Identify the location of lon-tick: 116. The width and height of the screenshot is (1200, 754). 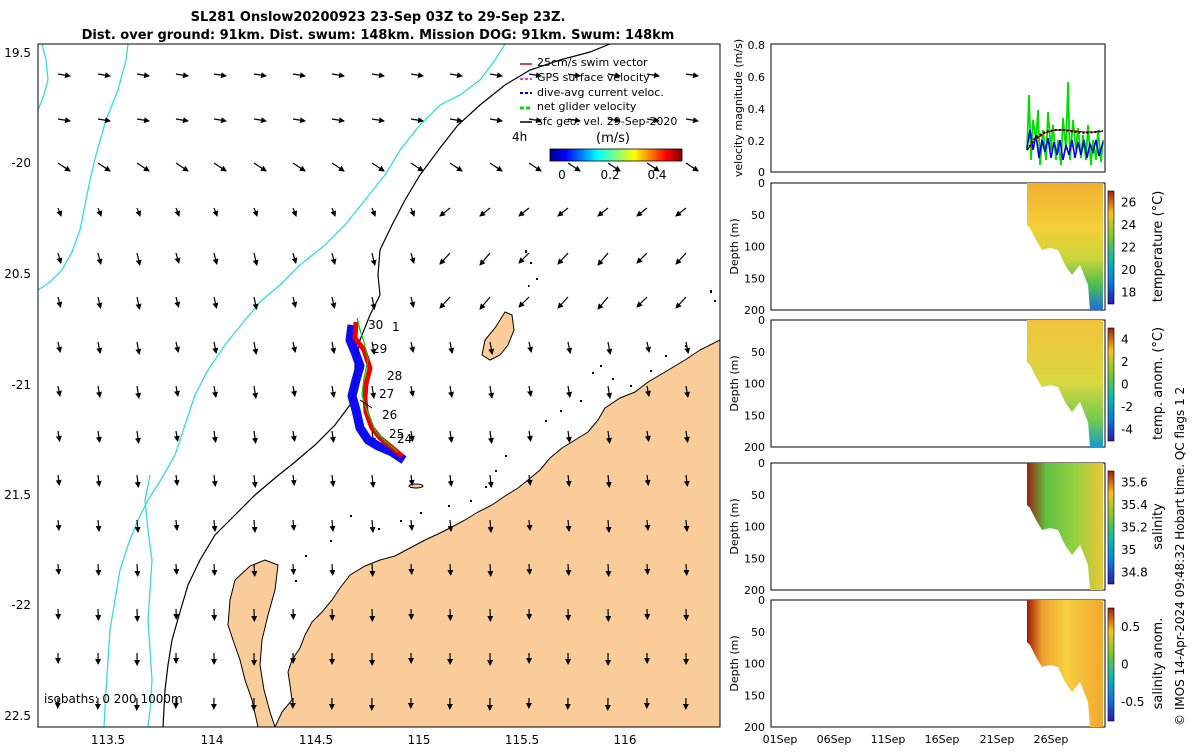
(625, 740).